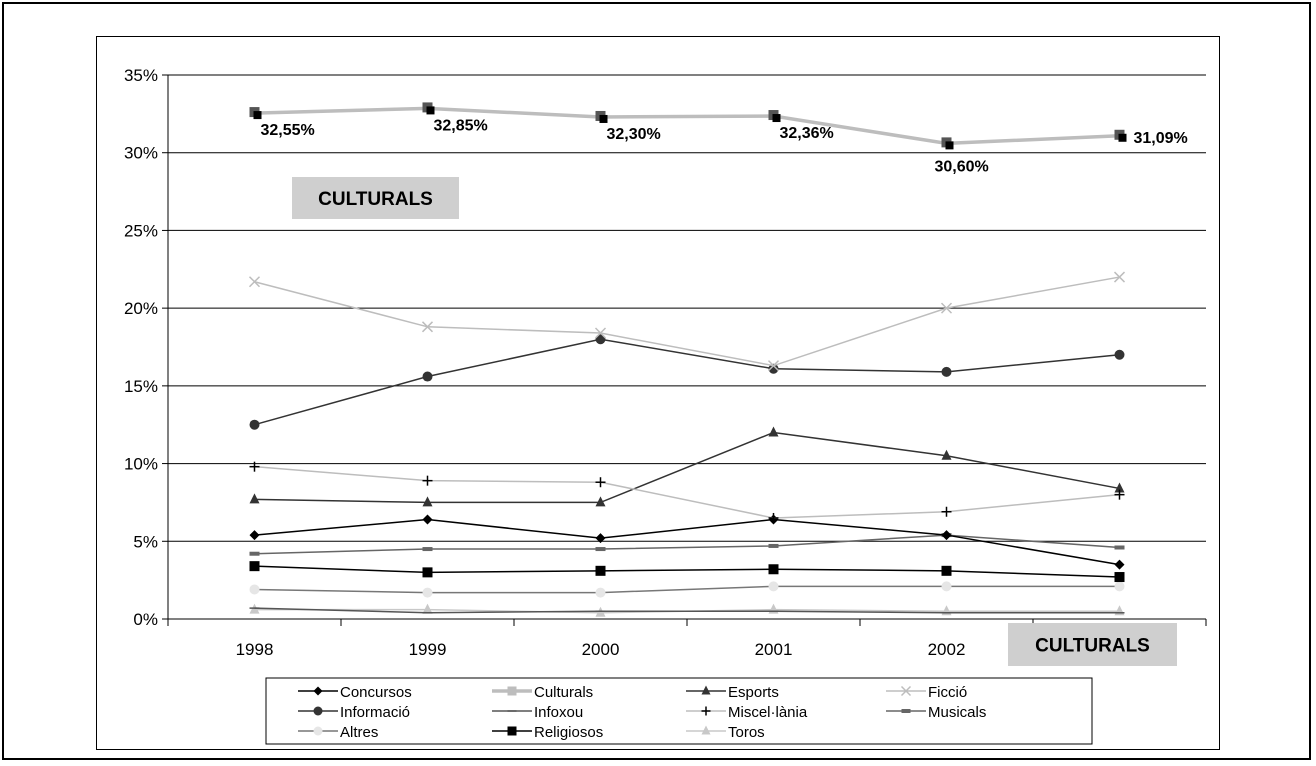 The image size is (1316, 766). Describe the element at coordinates (634, 134) in the screenshot. I see `data-label: 32,30%` at that location.